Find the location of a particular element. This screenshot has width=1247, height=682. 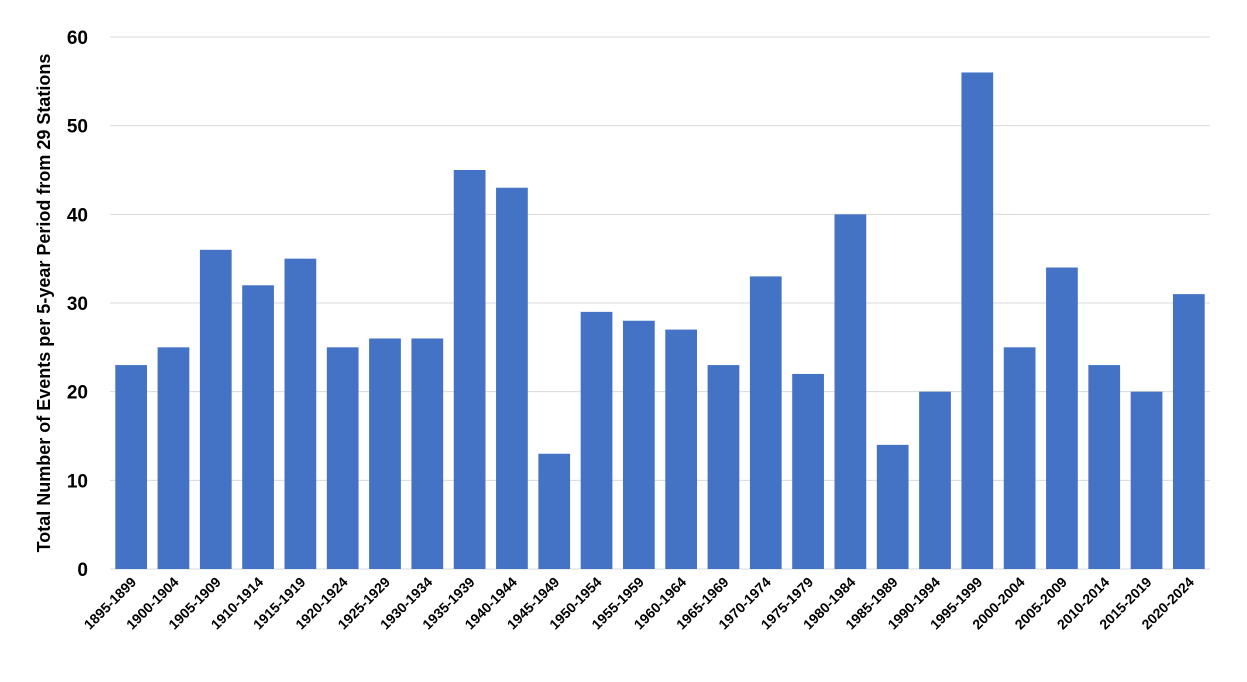

bar-1905-1909 is located at coordinates (215, 409).